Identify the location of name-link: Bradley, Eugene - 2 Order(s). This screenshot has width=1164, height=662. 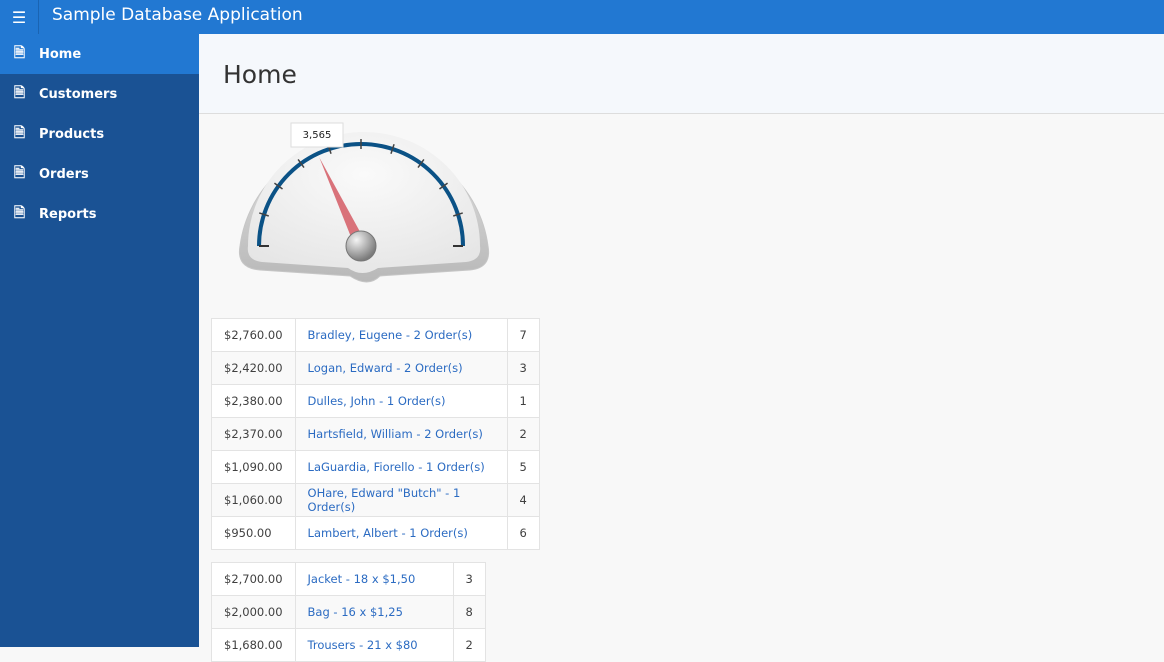
(401, 335).